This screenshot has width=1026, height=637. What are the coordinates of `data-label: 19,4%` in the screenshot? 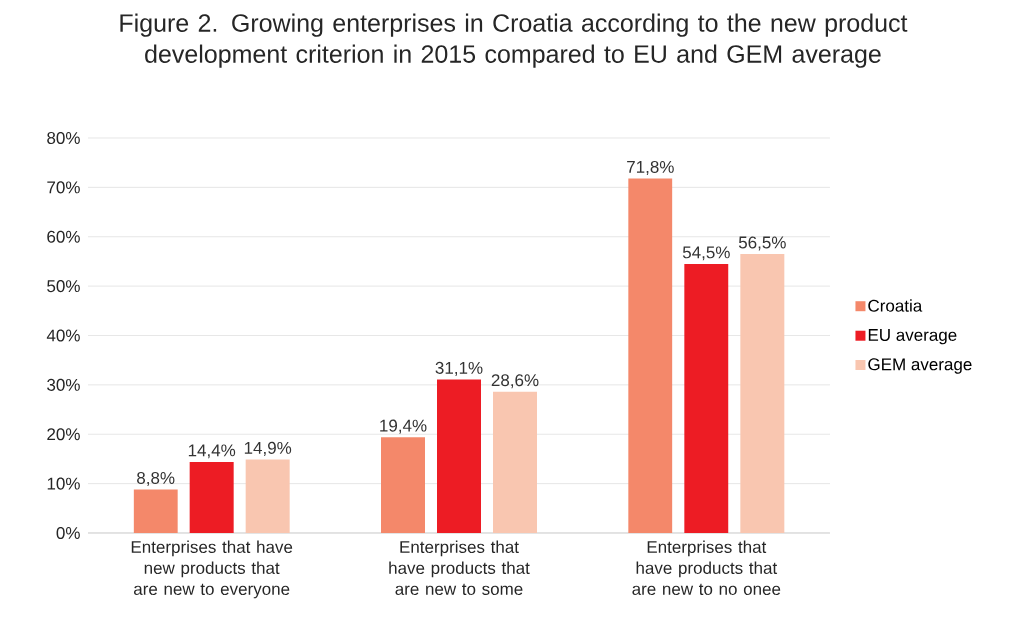 It's located at (403, 426).